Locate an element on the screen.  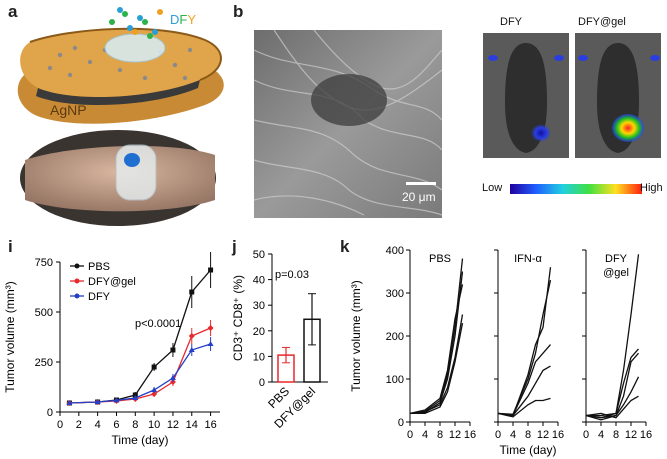
panel-label-k: k is located at coordinates (345, 246).